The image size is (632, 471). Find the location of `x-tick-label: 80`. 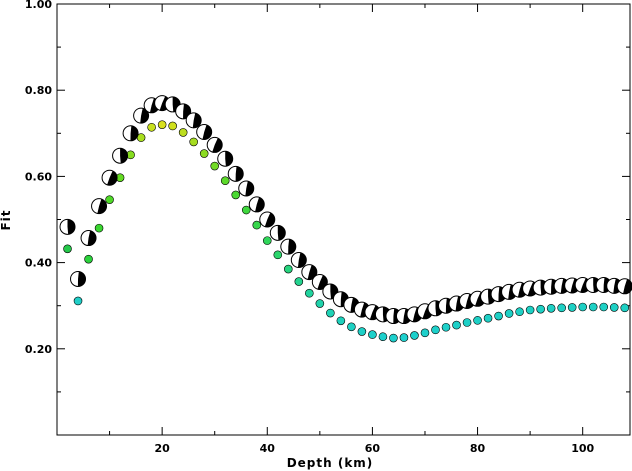

x-tick-label: 80 is located at coordinates (478, 448).